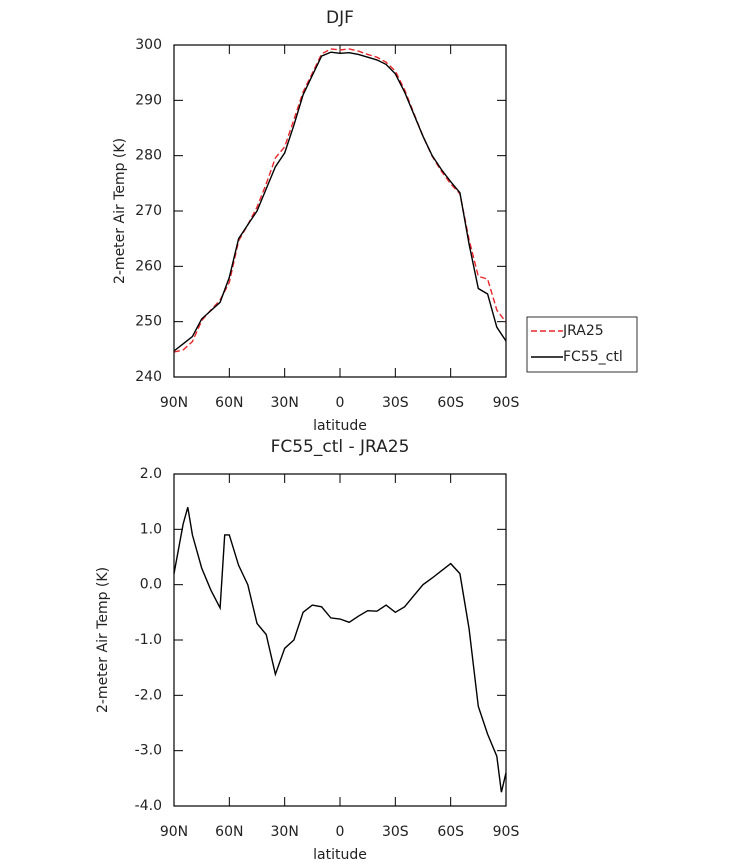 The height and width of the screenshot is (866, 733). What do you see at coordinates (340, 447) in the screenshot?
I see `chart-title: FC55_ctl - JRA25` at bounding box center [340, 447].